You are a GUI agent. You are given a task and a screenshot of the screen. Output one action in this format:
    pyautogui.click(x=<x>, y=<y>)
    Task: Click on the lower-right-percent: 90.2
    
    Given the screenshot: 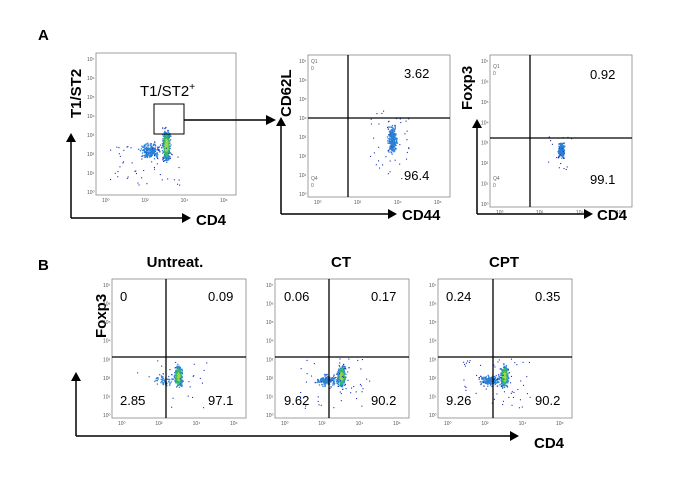 What is the action you would take?
    pyautogui.click(x=547, y=400)
    